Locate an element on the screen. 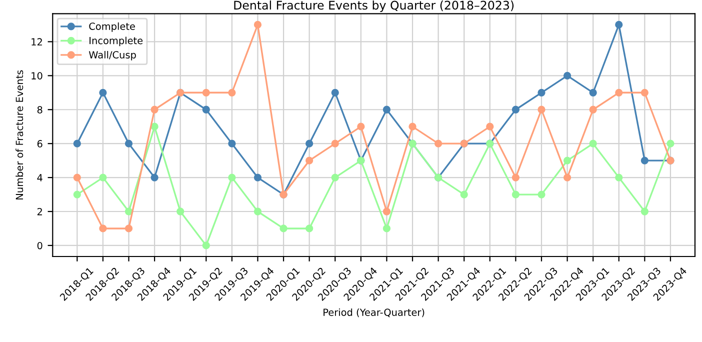  y-tick-label: 12 is located at coordinates (37, 42).